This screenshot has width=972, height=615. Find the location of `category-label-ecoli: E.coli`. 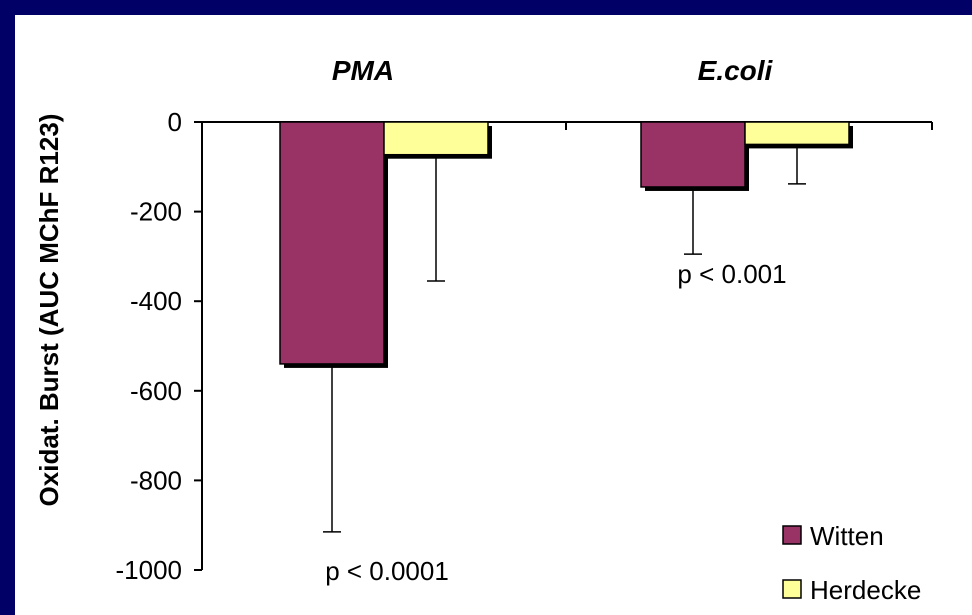

category-label-ecoli: E.coli is located at coordinates (736, 70).